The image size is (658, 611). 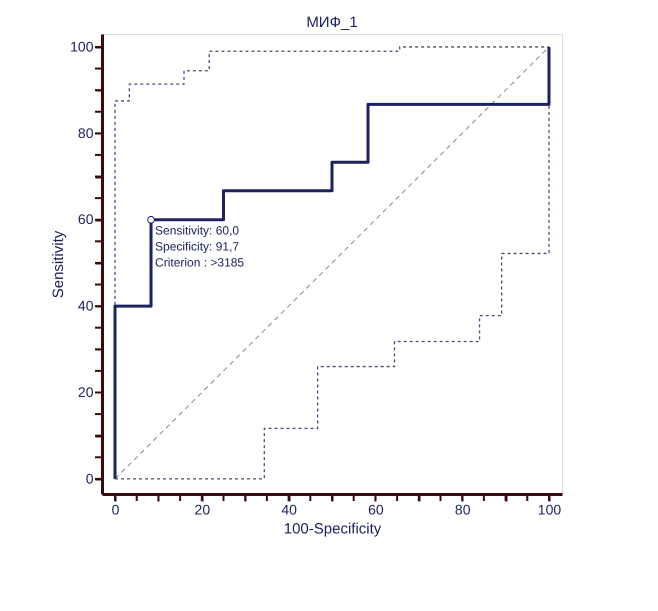 I want to click on x-tick-label: 100, so click(x=550, y=510).